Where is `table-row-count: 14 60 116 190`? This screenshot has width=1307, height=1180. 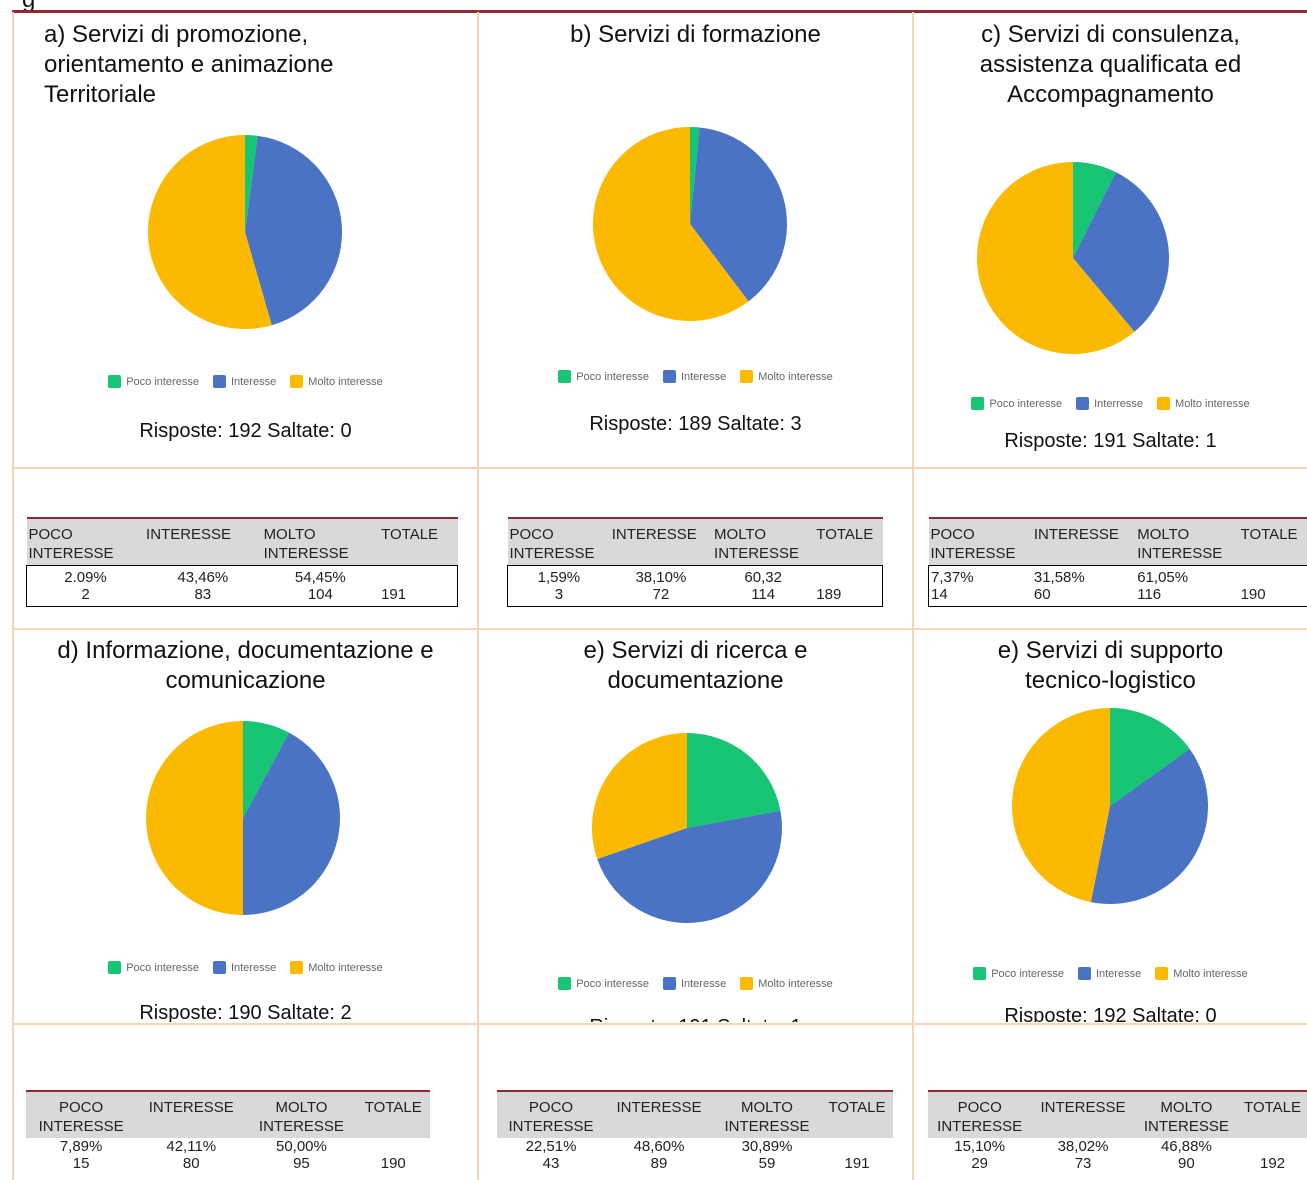
table-row-count: 14 60 116 190 is located at coordinates (1117, 596).